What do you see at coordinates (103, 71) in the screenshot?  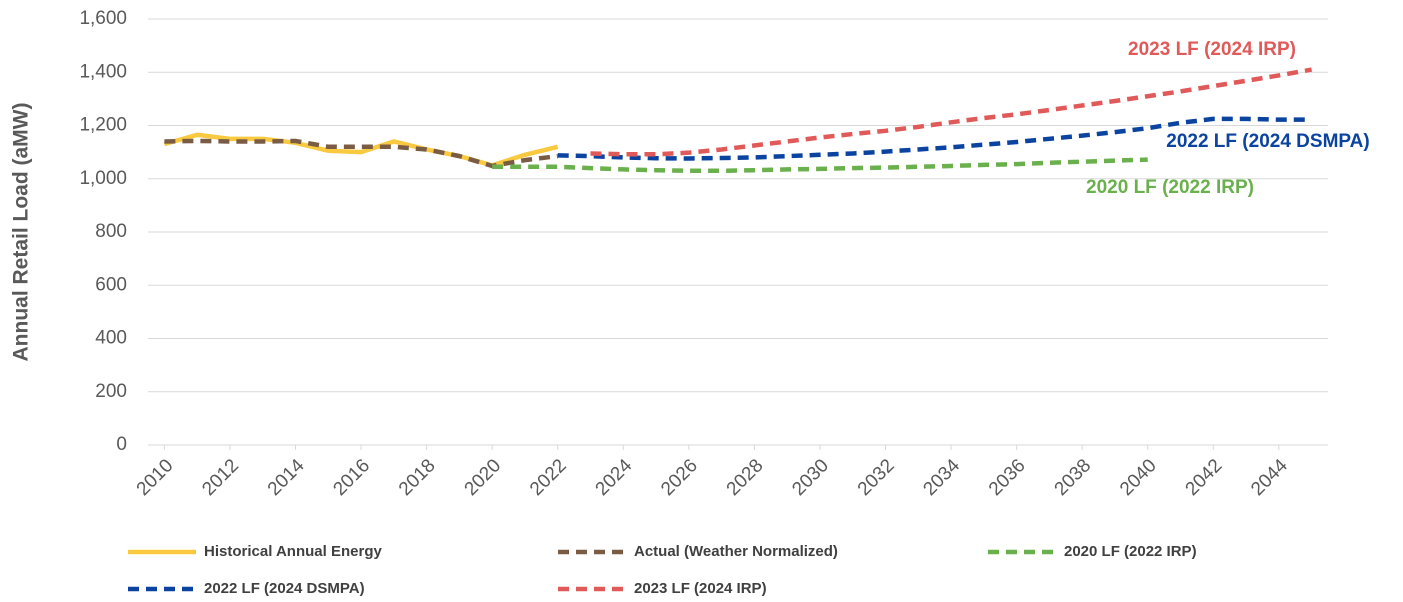 I see `y-tick-label: 1,400` at bounding box center [103, 71].